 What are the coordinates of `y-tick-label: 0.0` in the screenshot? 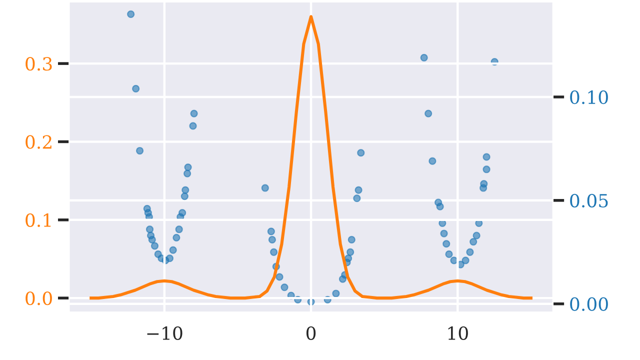 It's located at (39, 299).